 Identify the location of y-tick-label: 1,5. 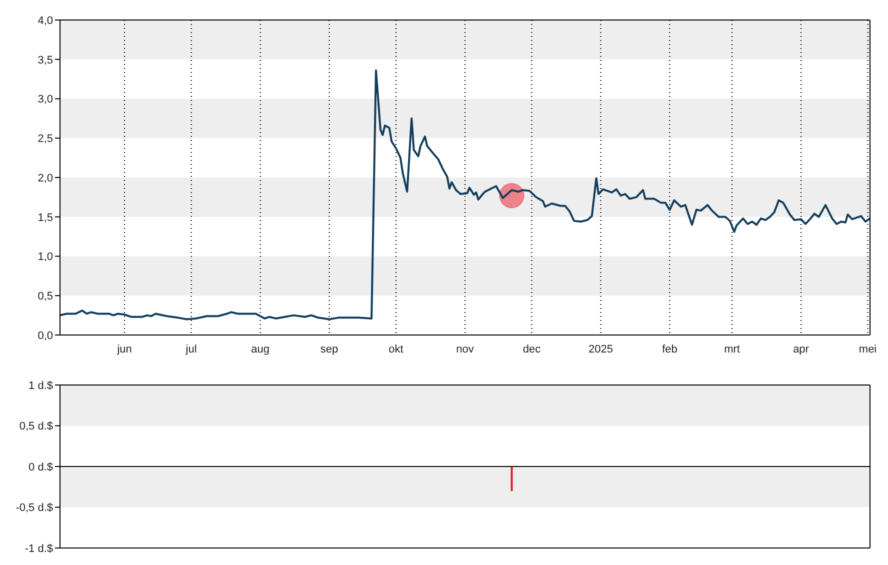
(45, 218).